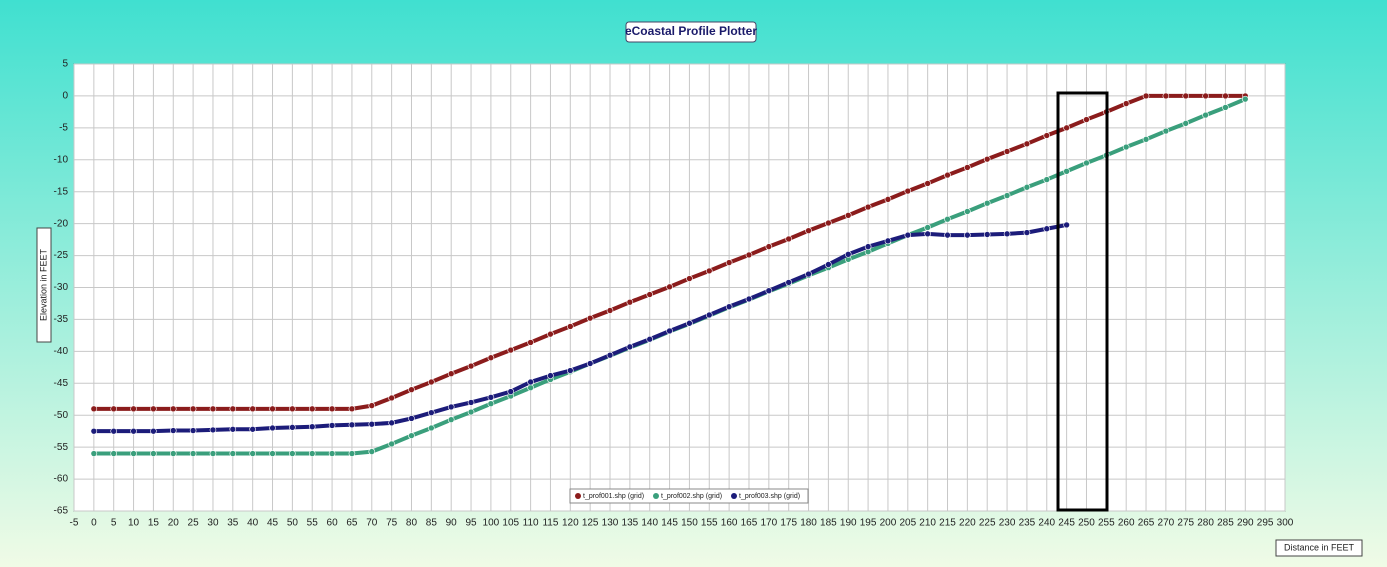  What do you see at coordinates (1082, 301) in the screenshot?
I see `highlight-box` at bounding box center [1082, 301].